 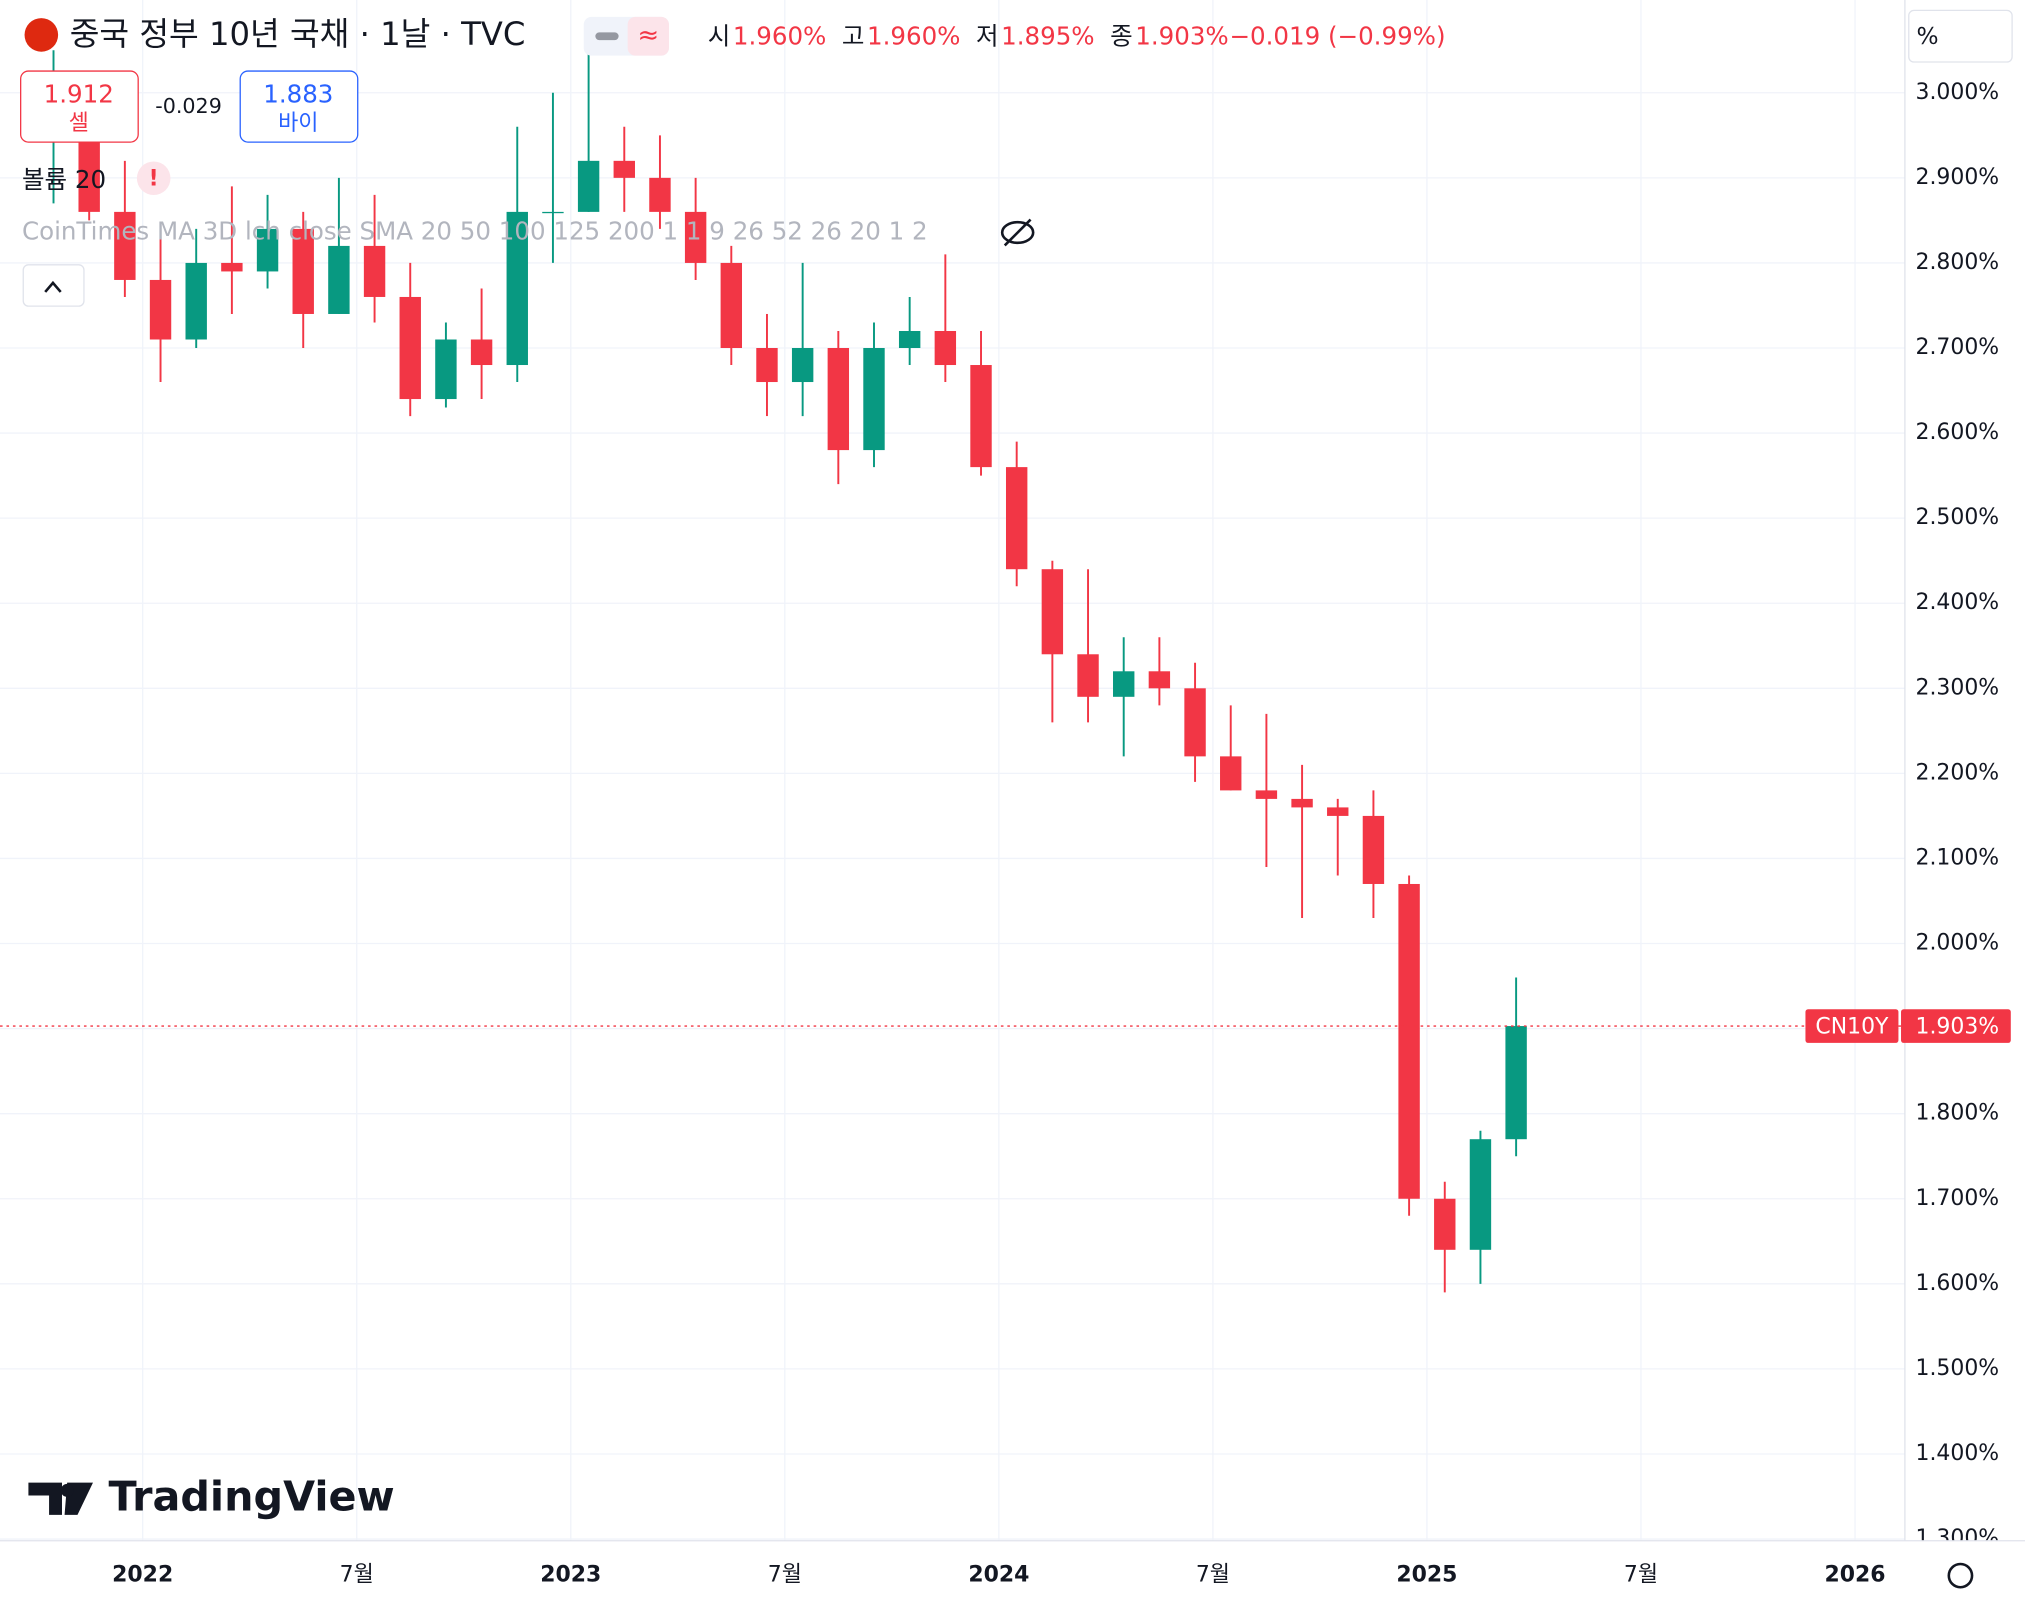 I want to click on price-label: 1.903%, so click(x=1958, y=1026).